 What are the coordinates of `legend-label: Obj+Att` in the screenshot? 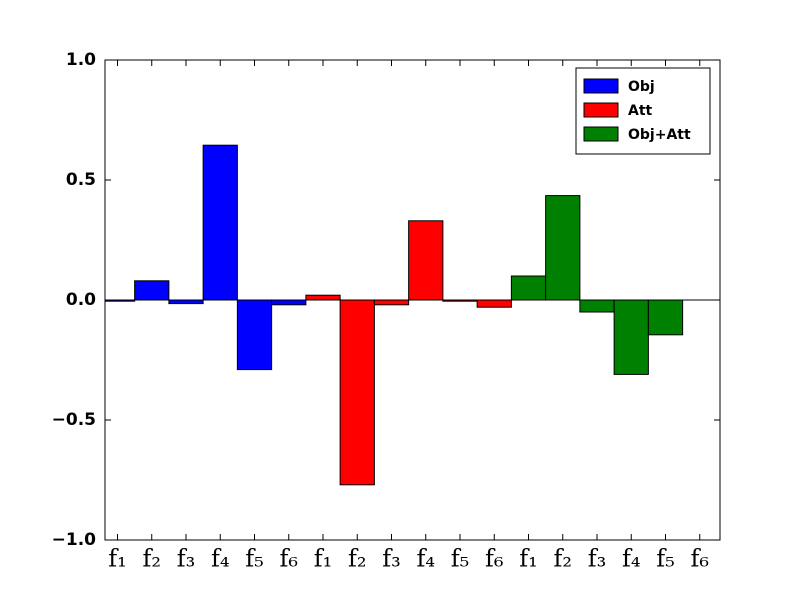 It's located at (659, 135).